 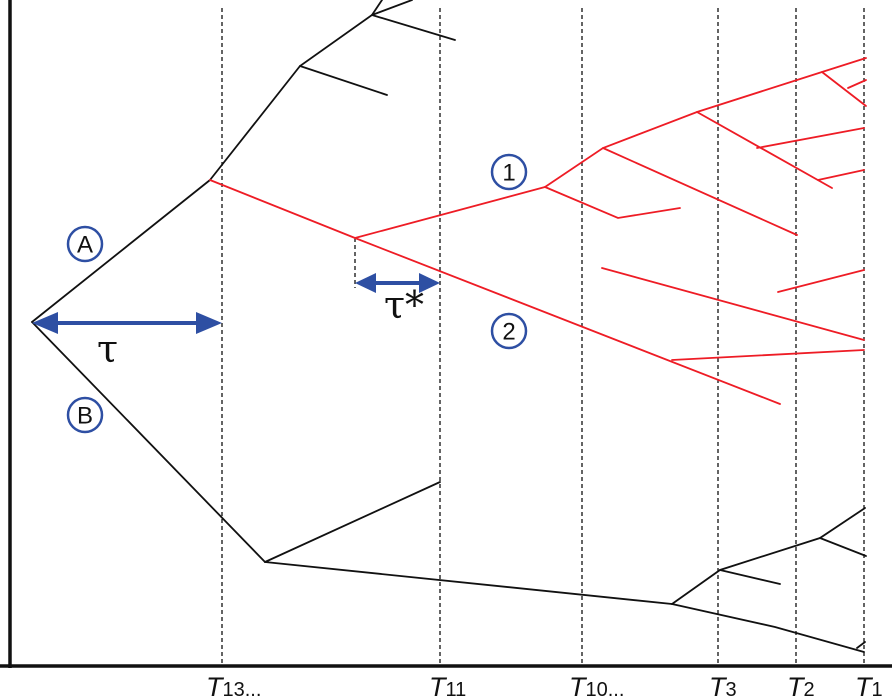 What do you see at coordinates (733, 304) in the screenshot?
I see `red-low-b` at bounding box center [733, 304].